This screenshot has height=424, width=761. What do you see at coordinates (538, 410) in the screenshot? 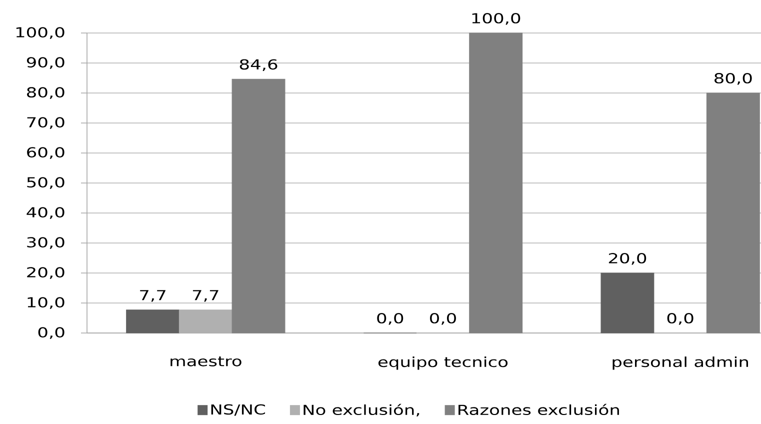
I see `legend-label: Razones exclusión` at bounding box center [538, 410].